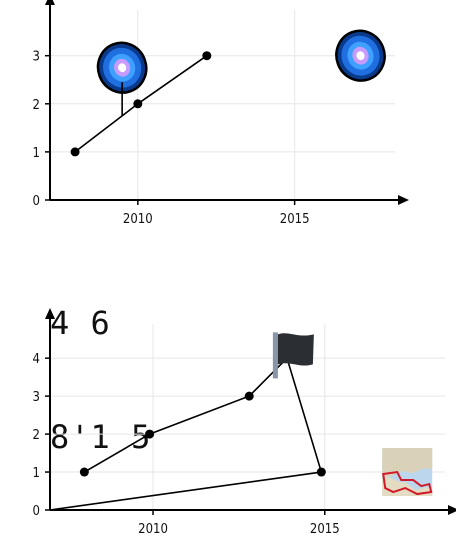 This screenshot has width=456, height=540. What do you see at coordinates (100, 361) in the screenshot?
I see `numeric-caption: 4 6 8'1 5` at bounding box center [100, 361].